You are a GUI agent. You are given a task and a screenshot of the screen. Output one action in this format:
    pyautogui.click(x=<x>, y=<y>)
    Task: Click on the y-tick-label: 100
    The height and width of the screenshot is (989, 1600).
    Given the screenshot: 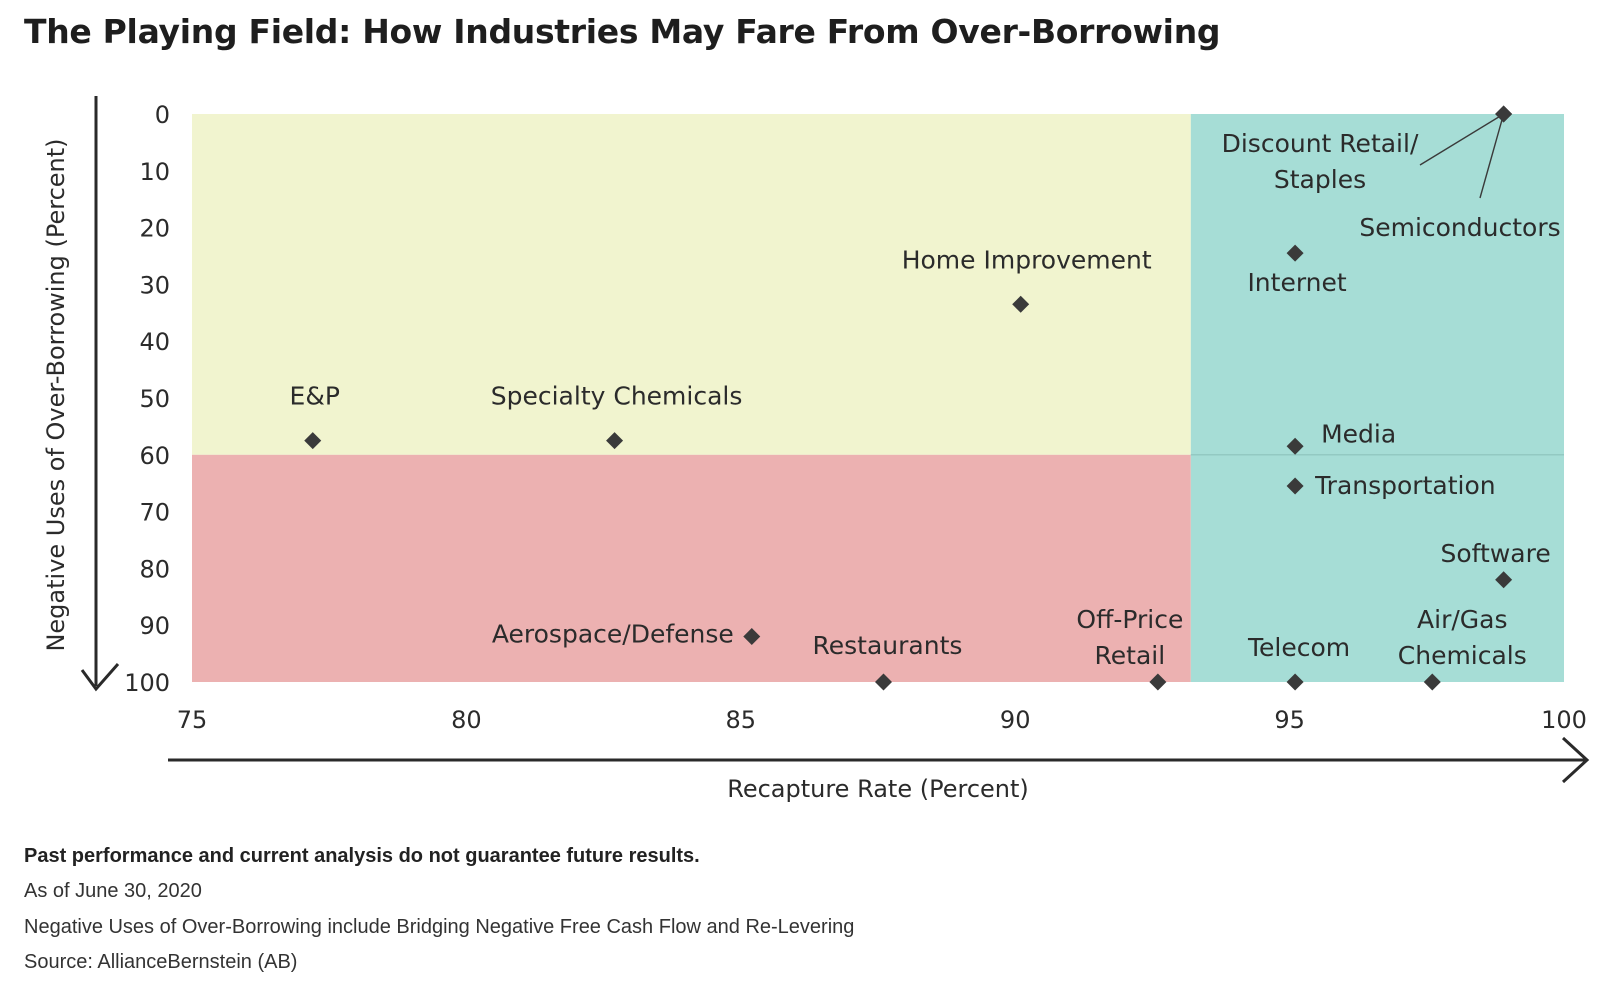 What is the action you would take?
    pyautogui.click(x=147, y=683)
    